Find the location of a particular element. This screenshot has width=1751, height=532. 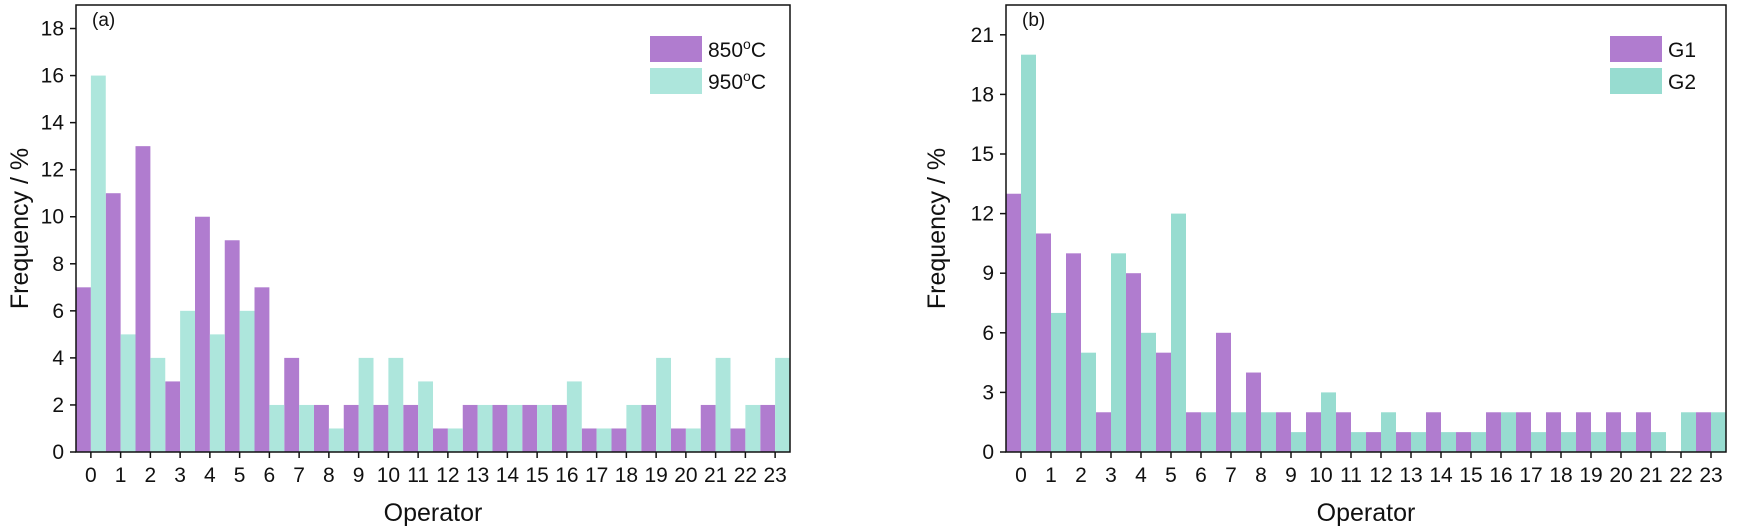

y-tick-label: 18 is located at coordinates (52, 29).